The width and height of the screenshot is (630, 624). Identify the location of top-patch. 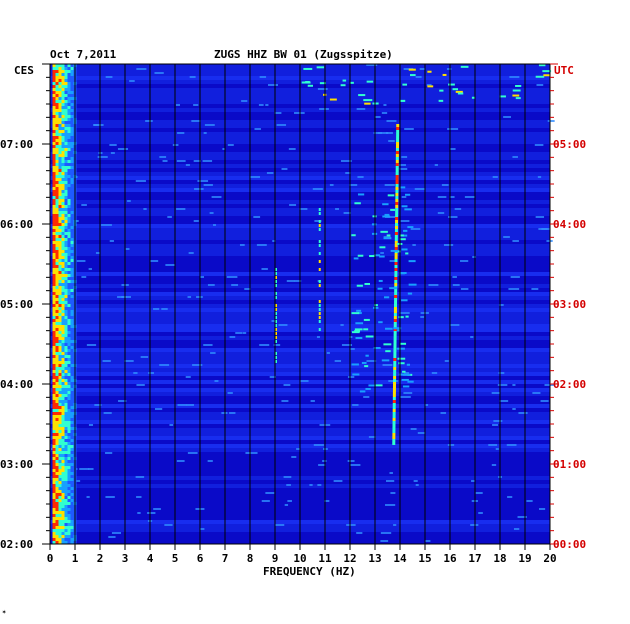
(516, 90).